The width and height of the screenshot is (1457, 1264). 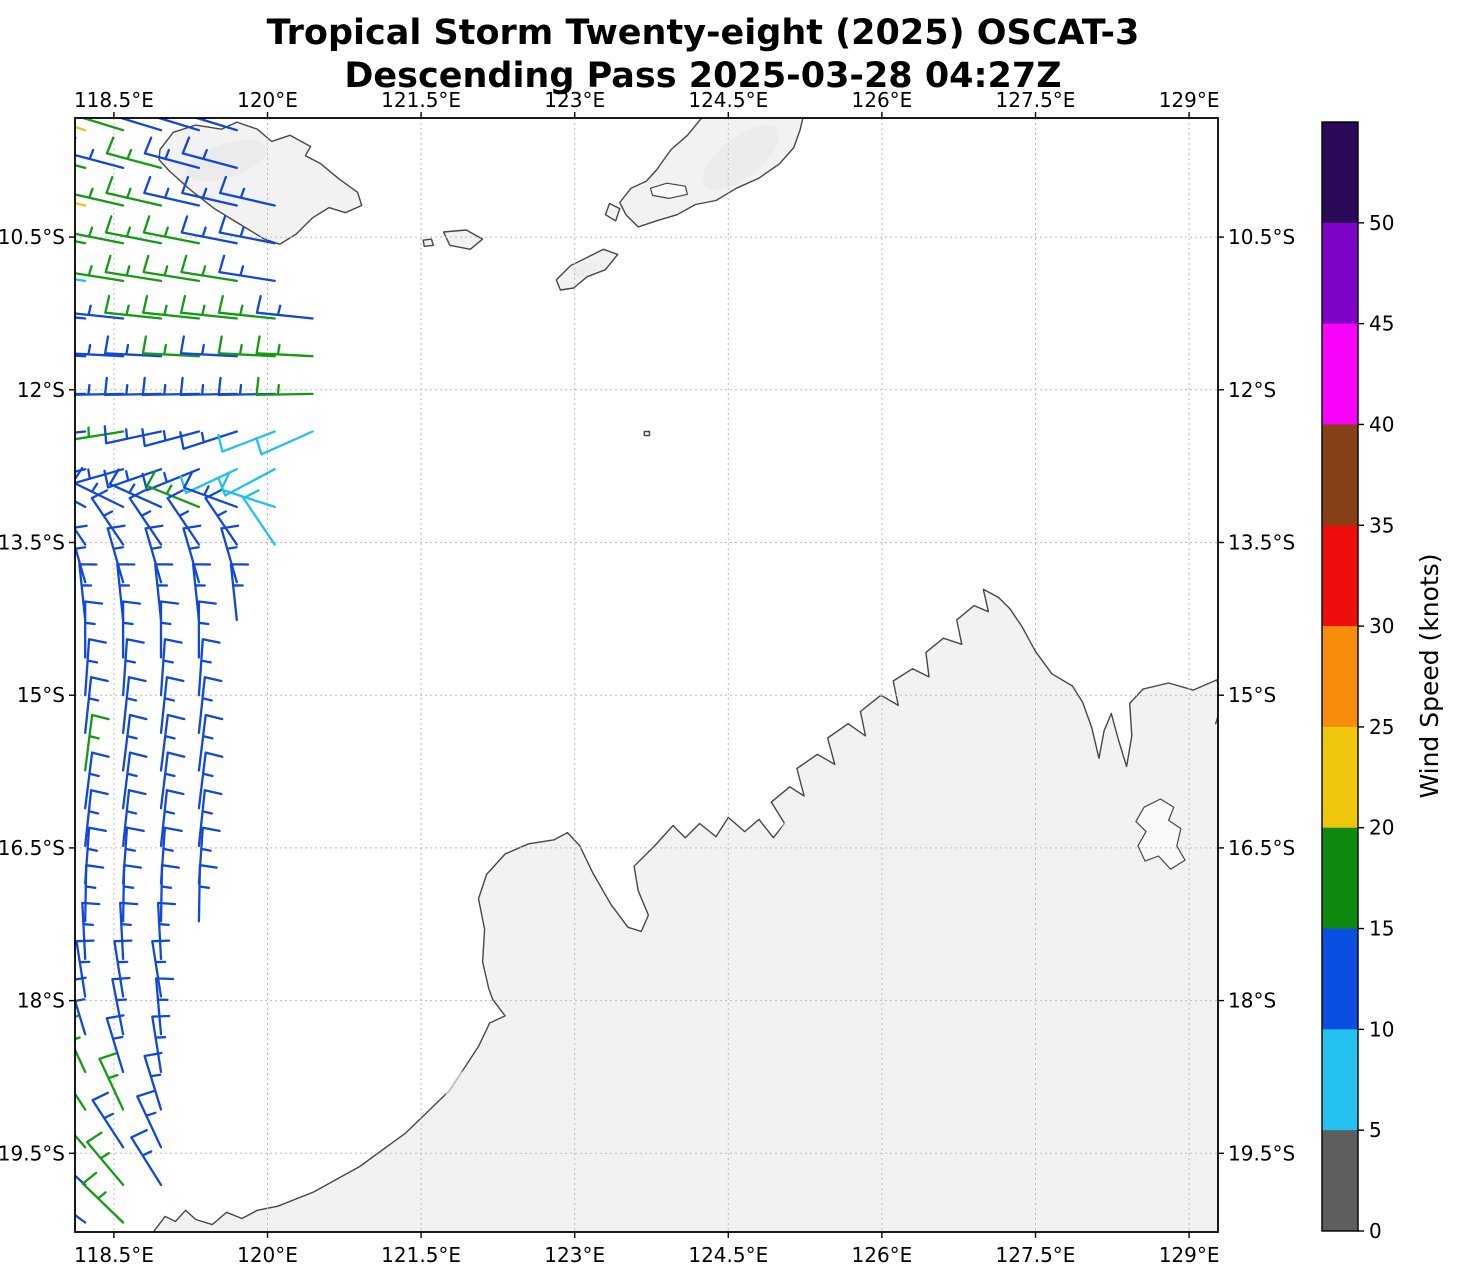 I want to click on colorbar-tick-label: 40, so click(x=1381, y=424).